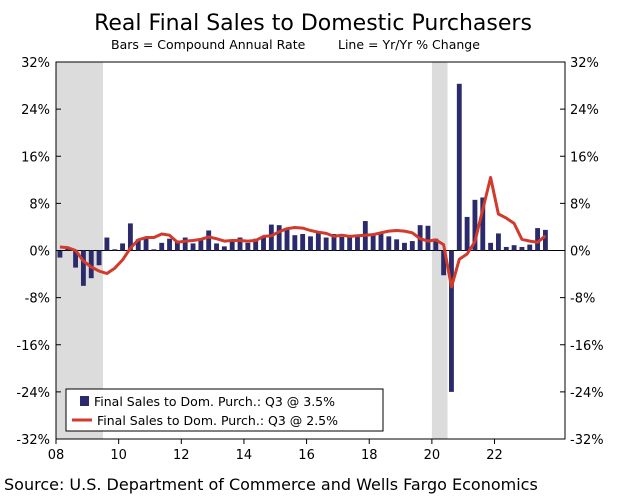  I want to click on y-tick-label-right: 16%, so click(584, 157).